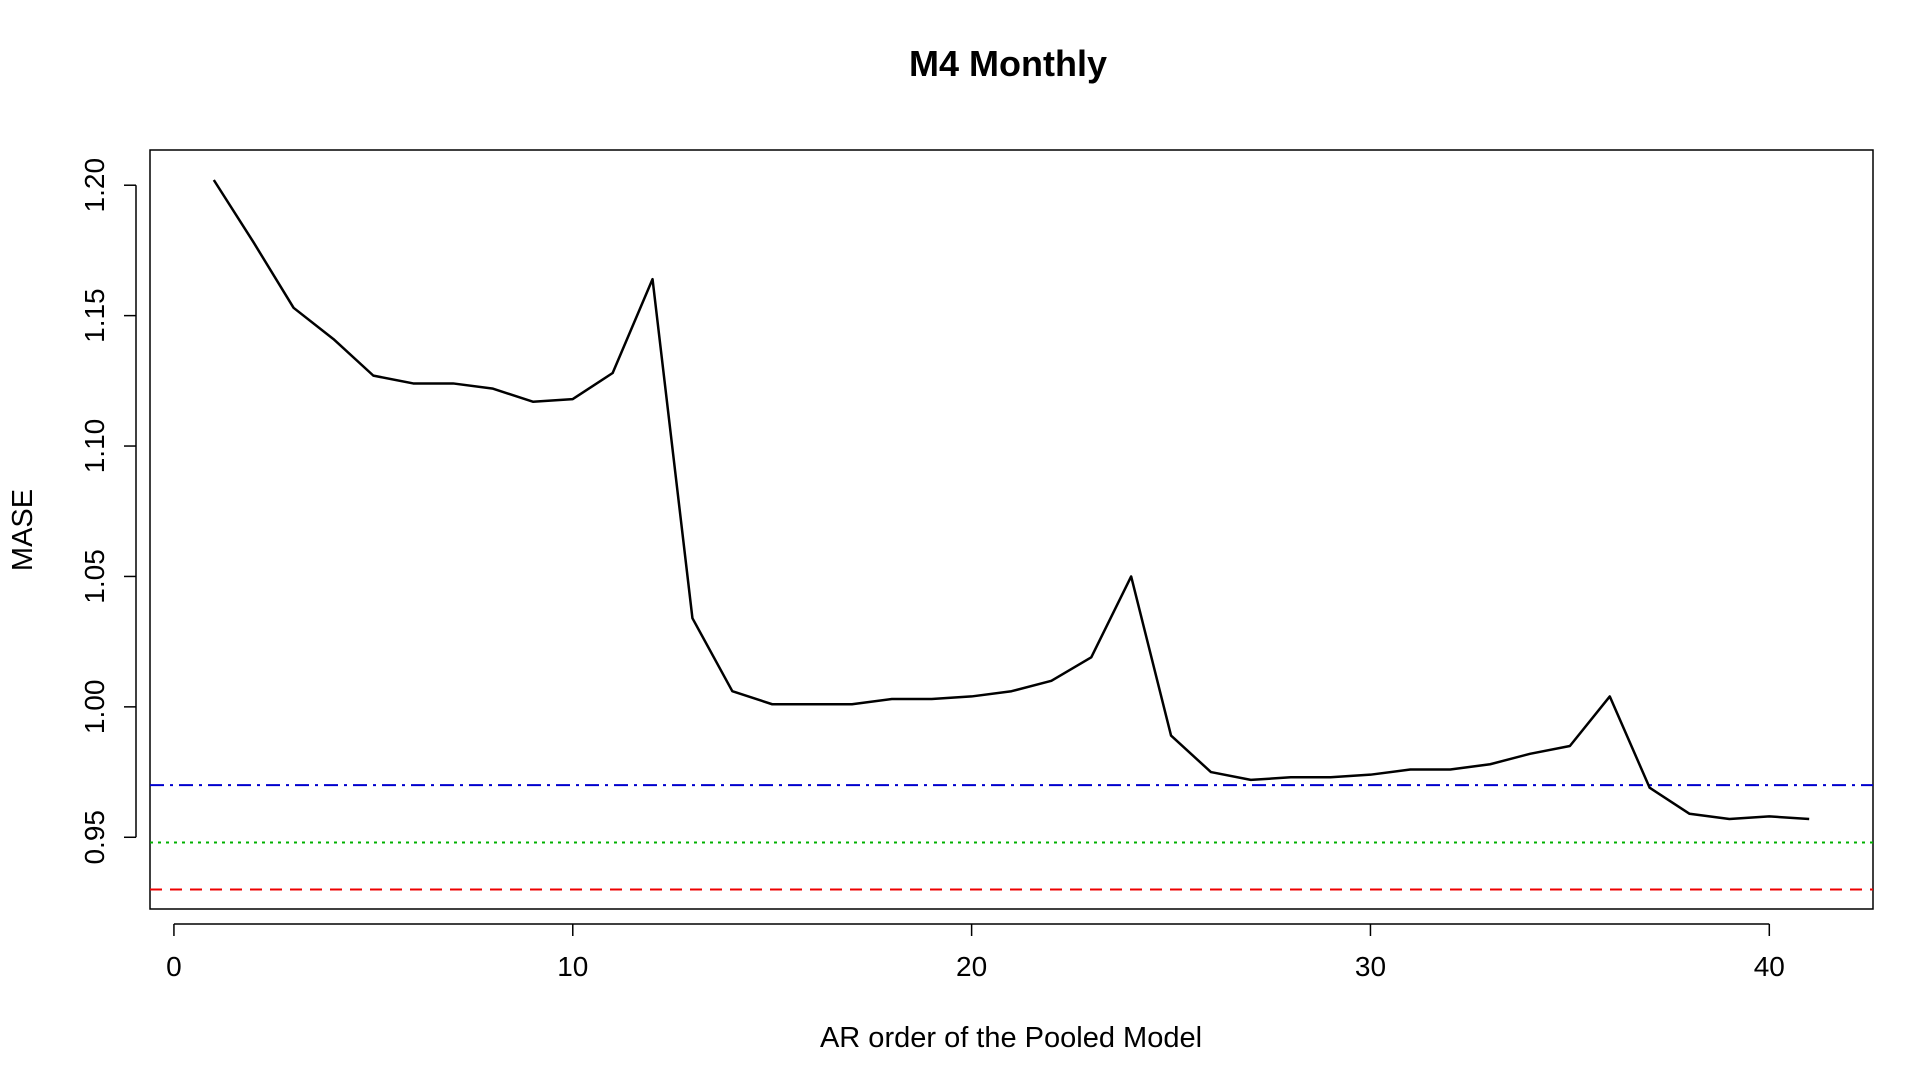 The width and height of the screenshot is (1920, 1080). Describe the element at coordinates (1011, 837) in the screenshot. I see `reference-lines` at that location.